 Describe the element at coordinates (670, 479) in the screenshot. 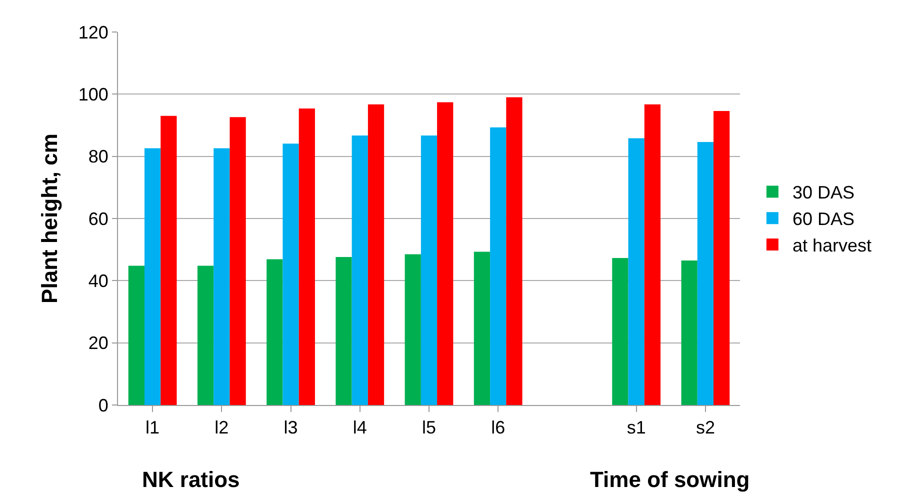

I see `text: Time of sowing` at that location.